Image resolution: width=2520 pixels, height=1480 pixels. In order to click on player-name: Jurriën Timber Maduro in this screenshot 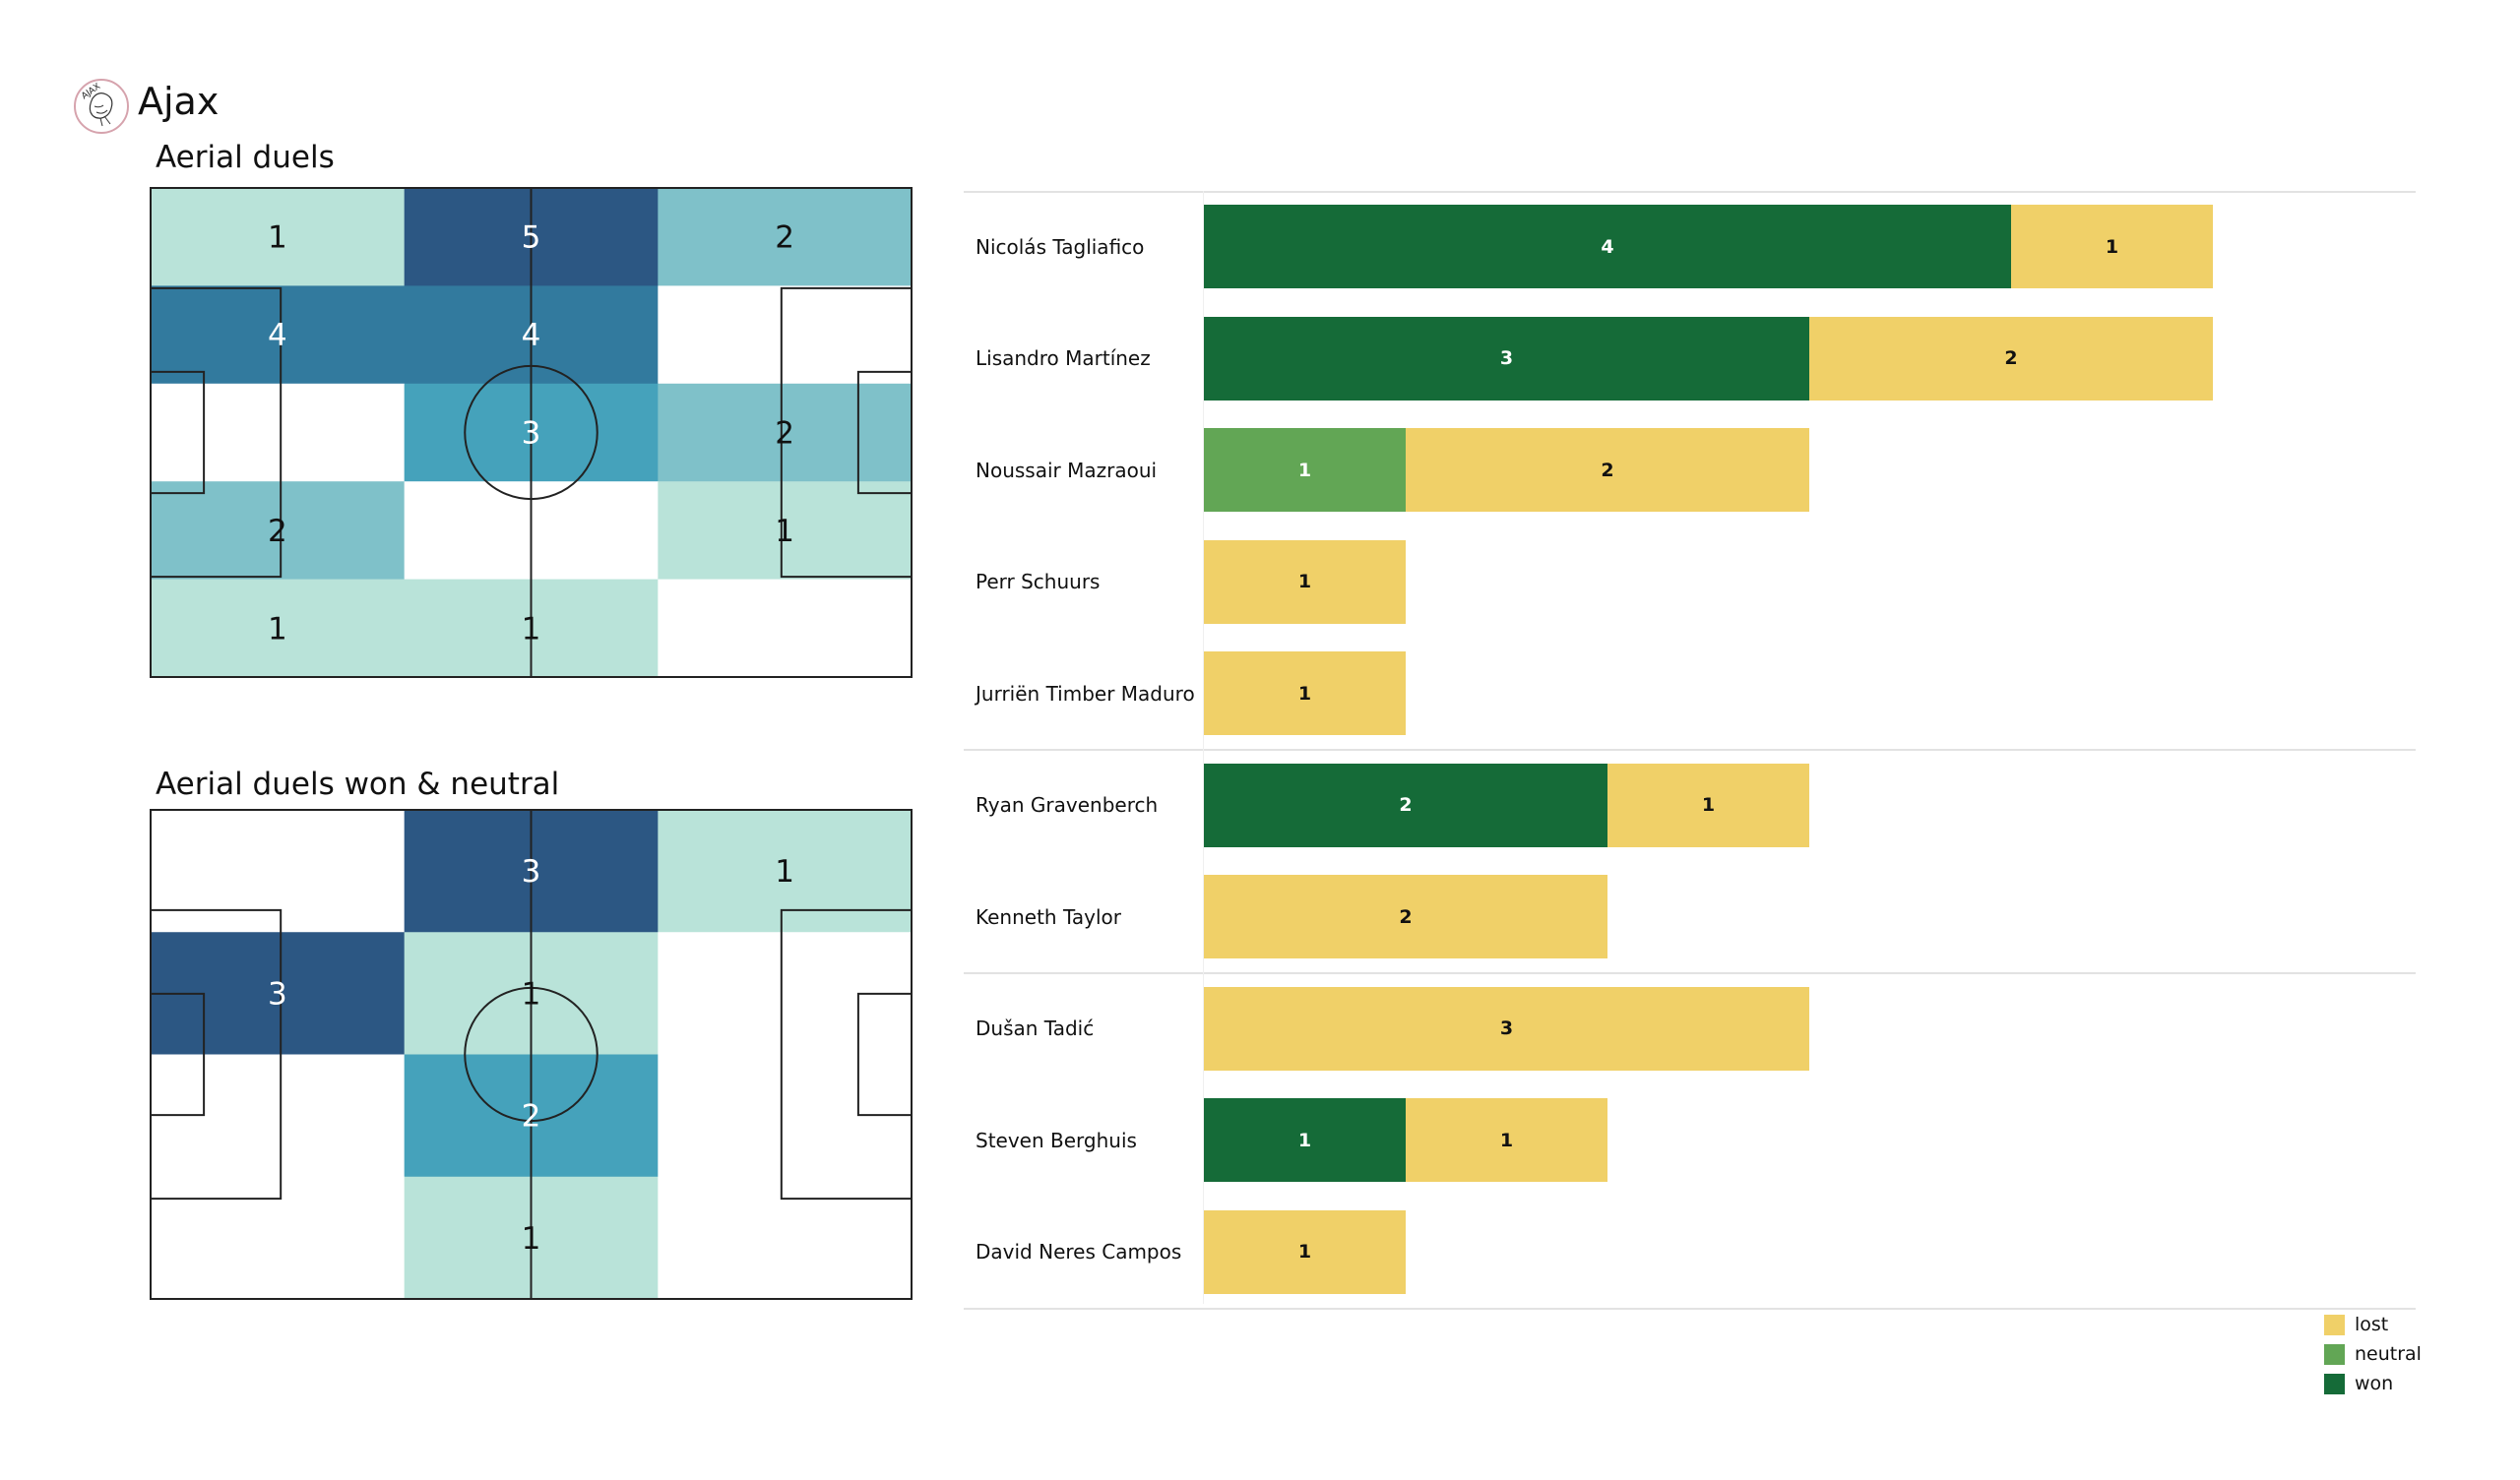, I will do `click(1085, 694)`.